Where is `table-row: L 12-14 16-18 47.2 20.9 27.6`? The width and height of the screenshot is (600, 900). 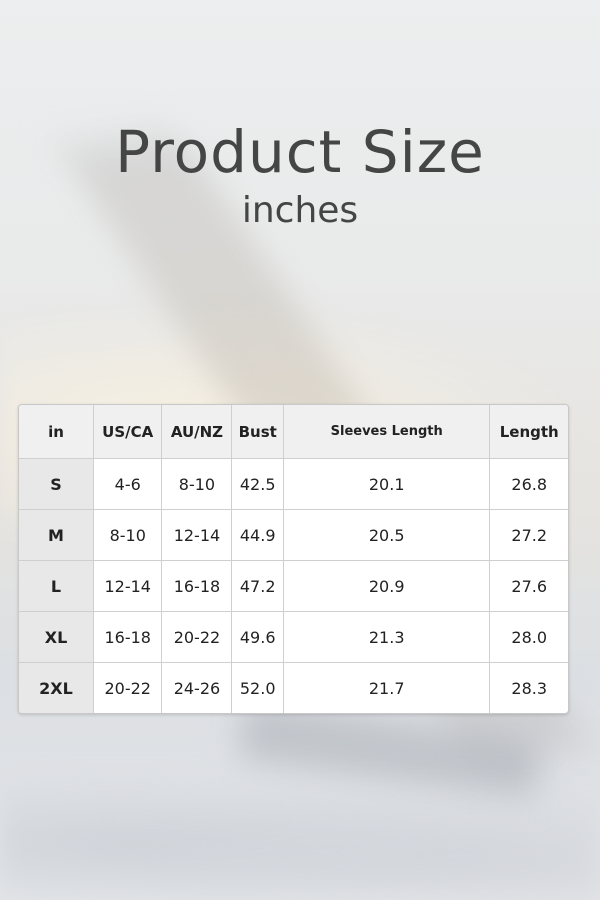 table-row: L 12-14 16-18 47.2 20.9 27.6 is located at coordinates (293, 586).